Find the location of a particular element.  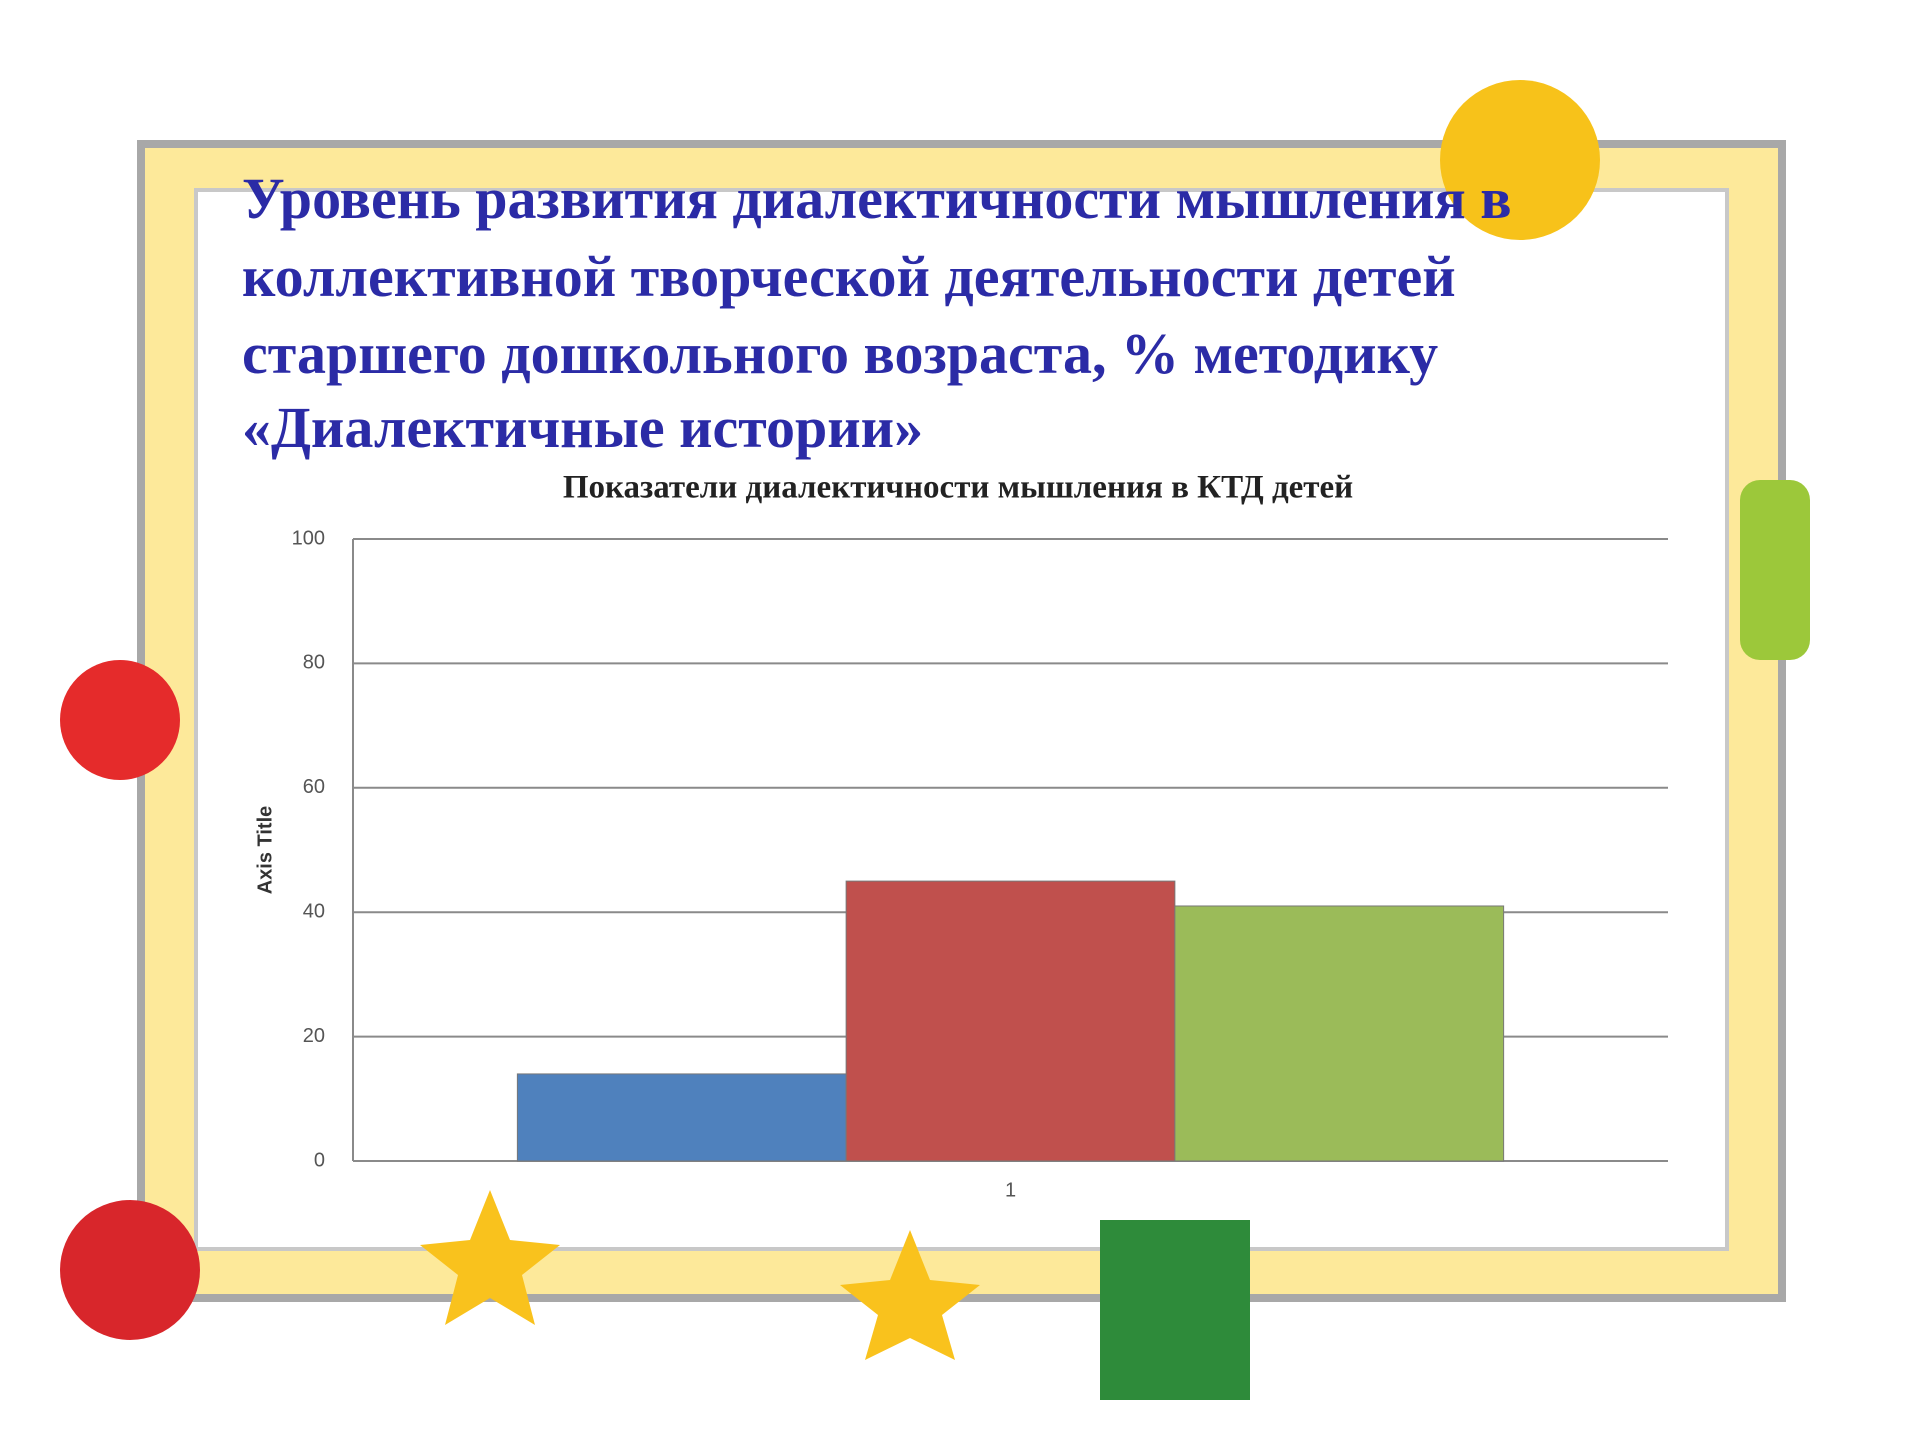

y-tick-label: 60 is located at coordinates (314, 787).